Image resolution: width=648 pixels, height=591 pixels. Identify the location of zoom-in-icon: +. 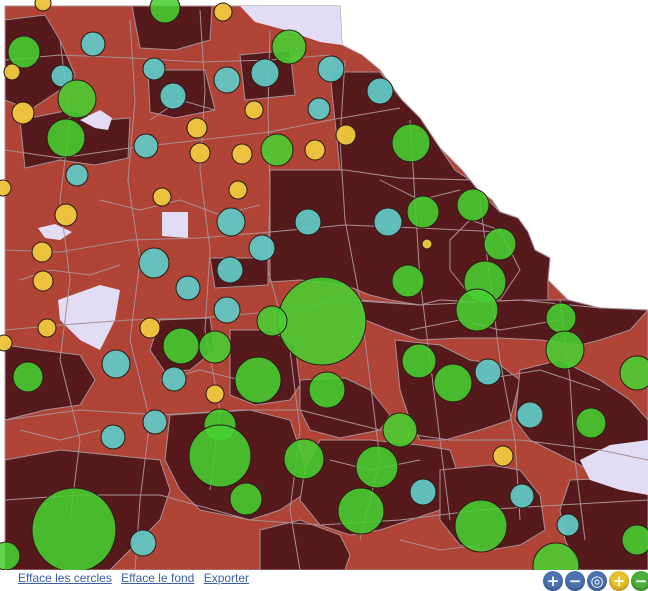
(619, 581).